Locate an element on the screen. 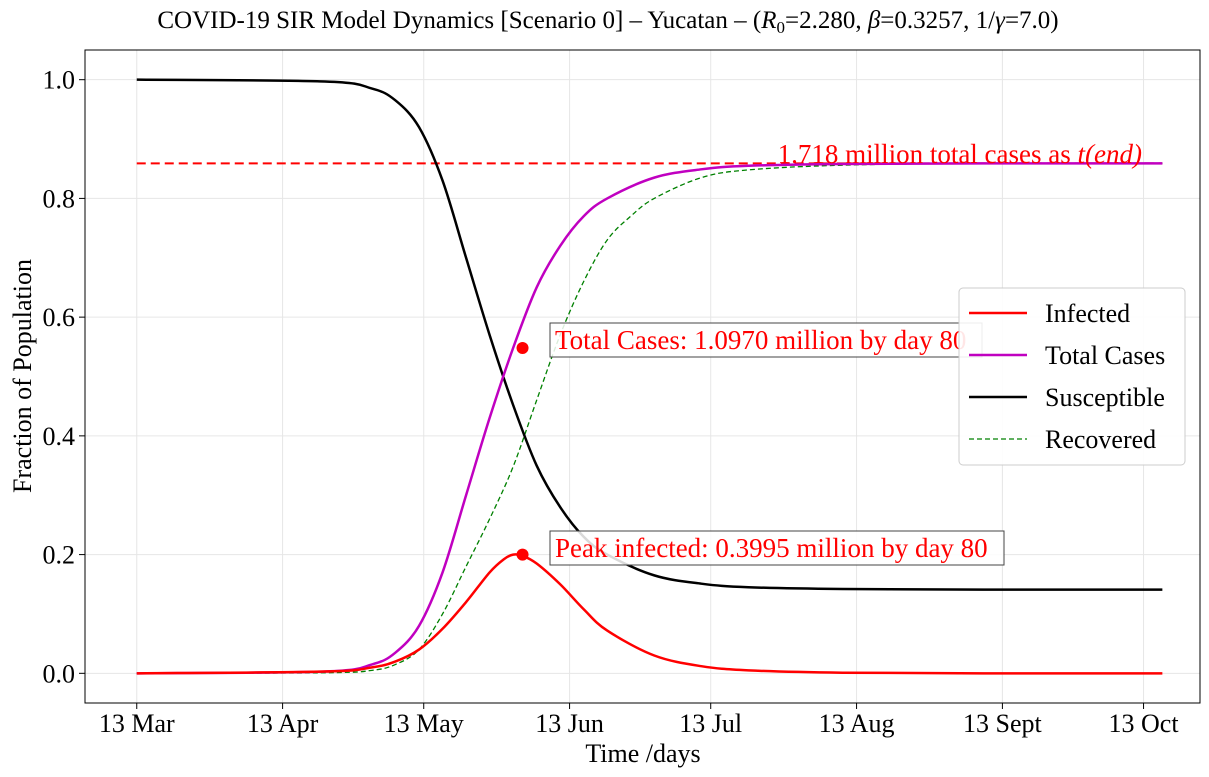 This screenshot has width=1209, height=777. peak-infected-annotation: Peak infected: 0.3995 million by day 80 is located at coordinates (771, 548).